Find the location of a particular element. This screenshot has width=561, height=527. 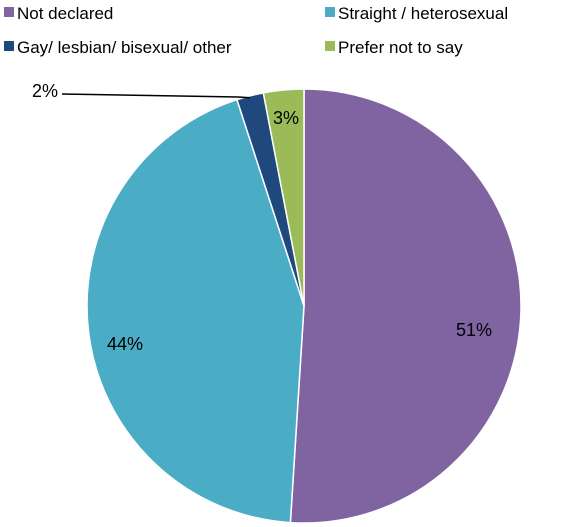

leader-line is located at coordinates (156, 96).